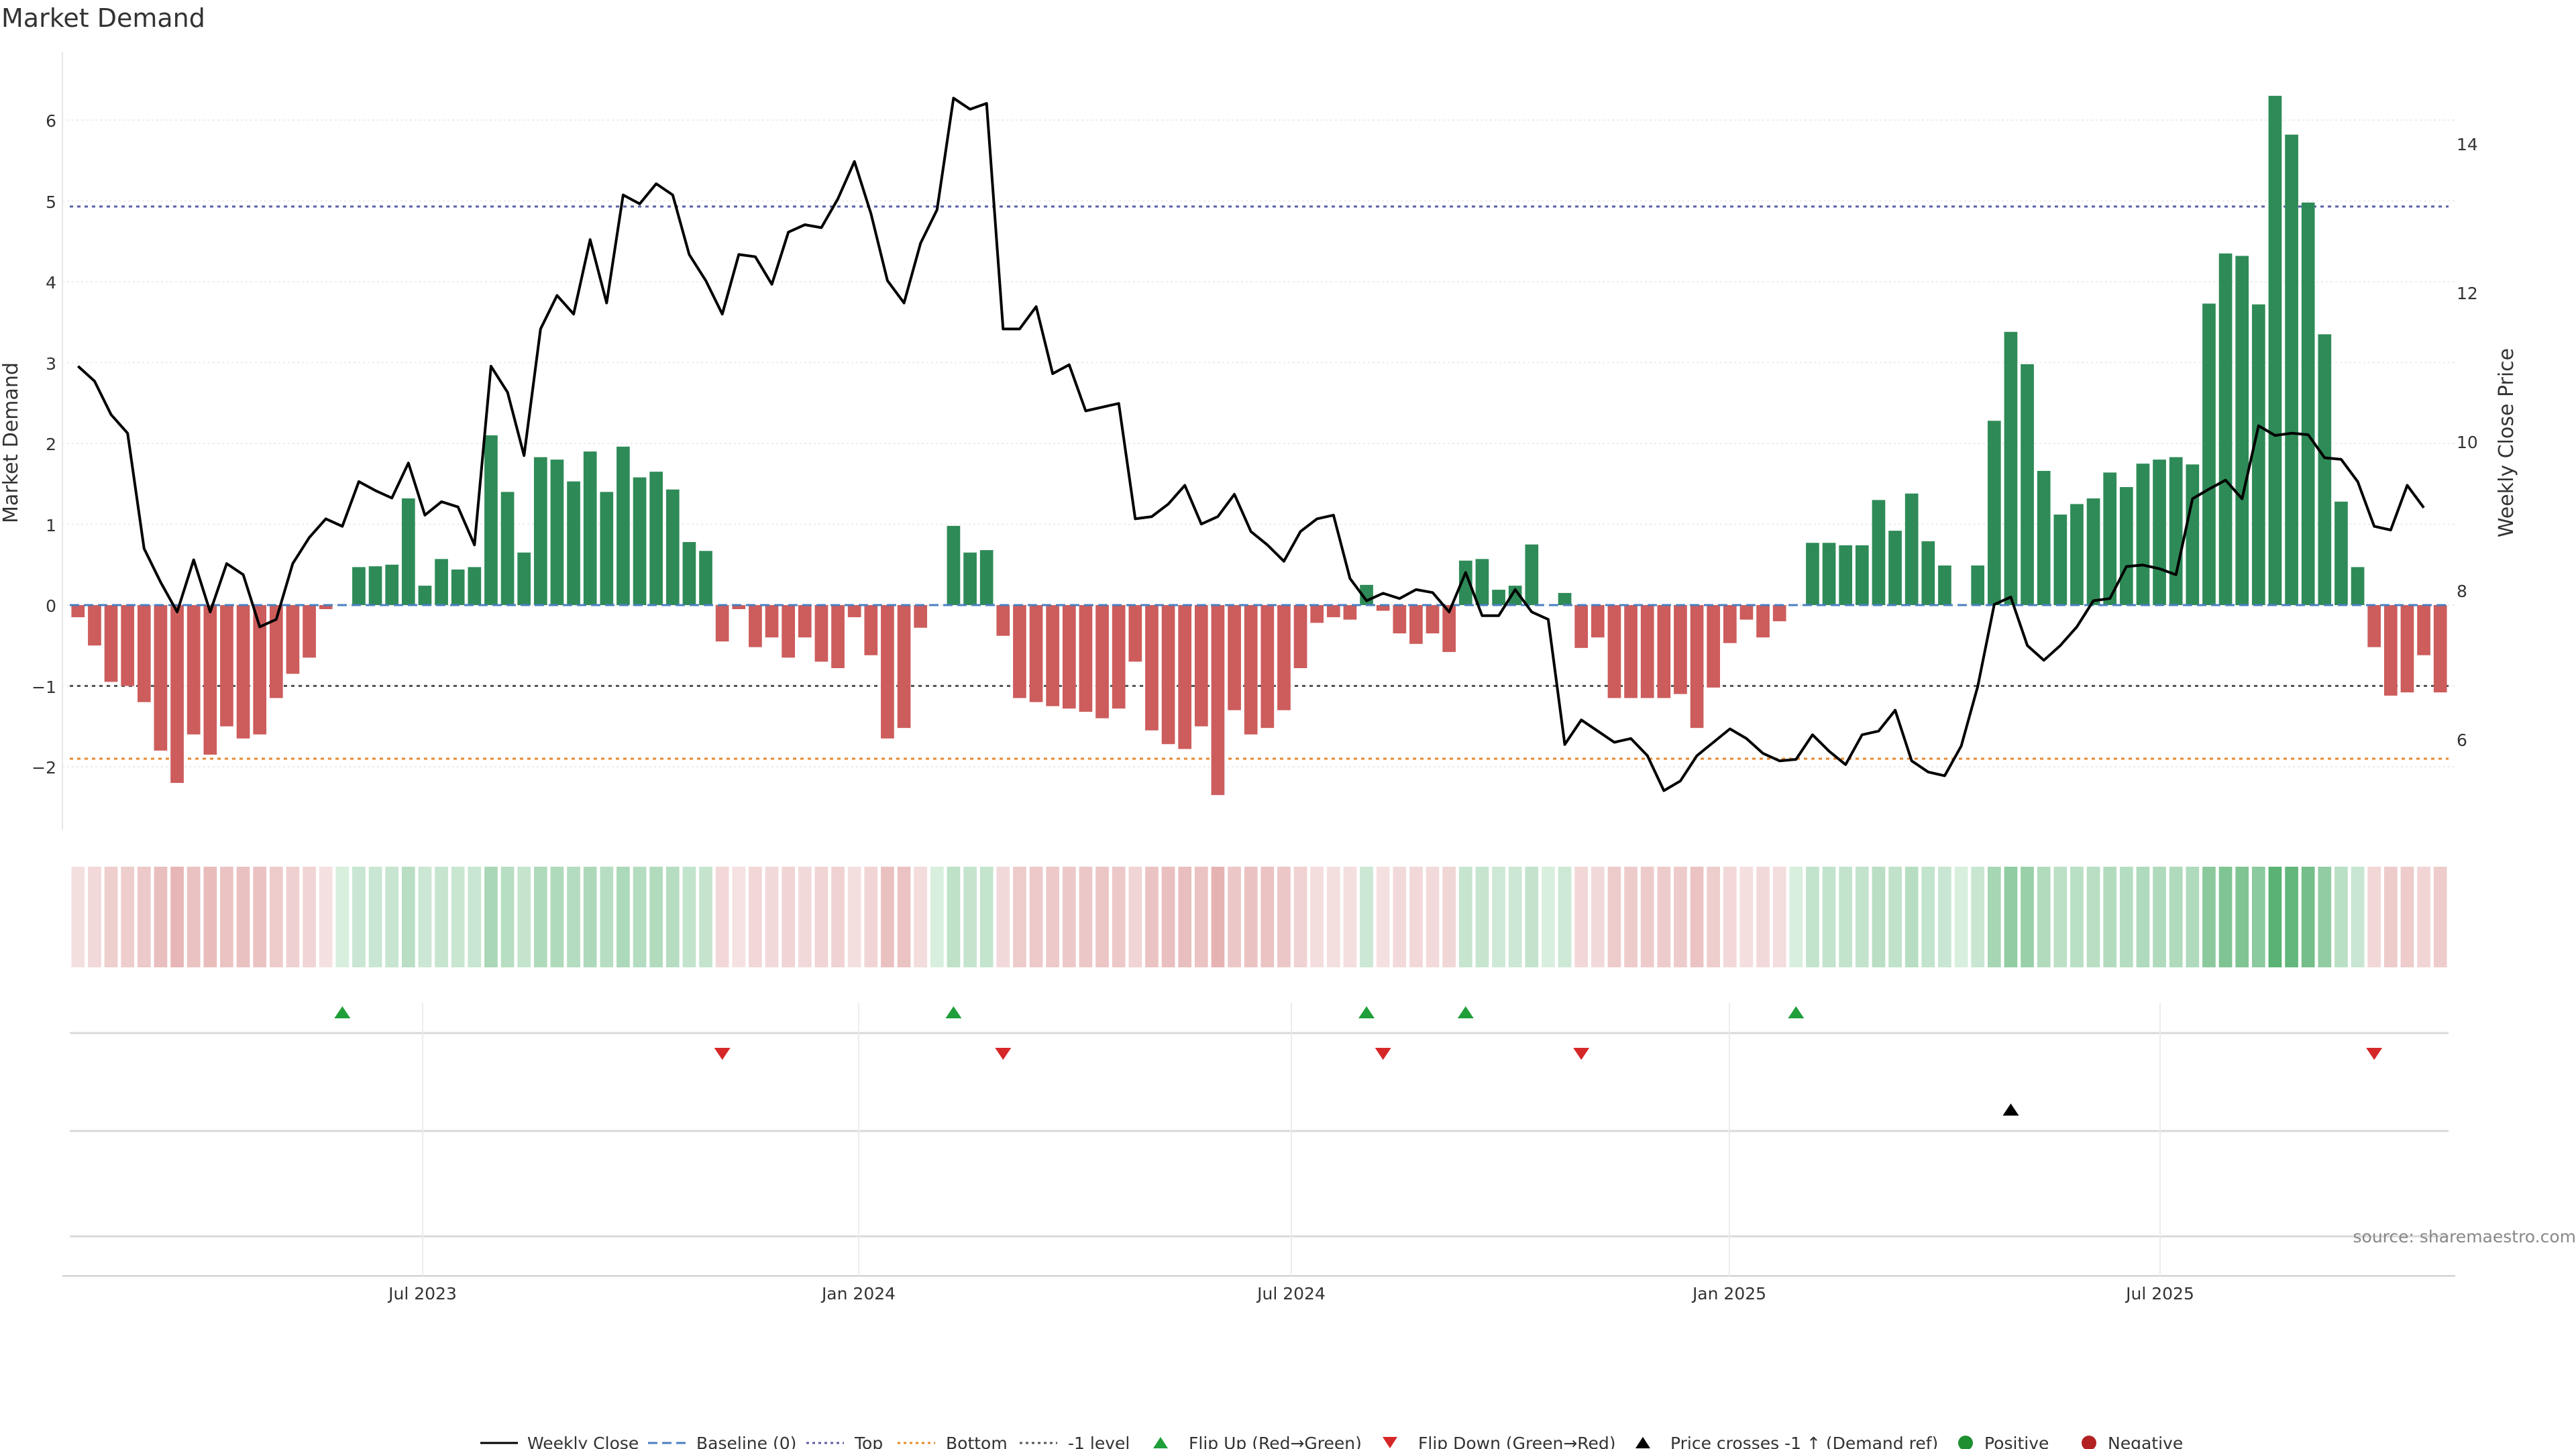 The width and height of the screenshot is (2576, 1449). Describe the element at coordinates (2467, 293) in the screenshot. I see `y2-tick-label: 12` at that location.